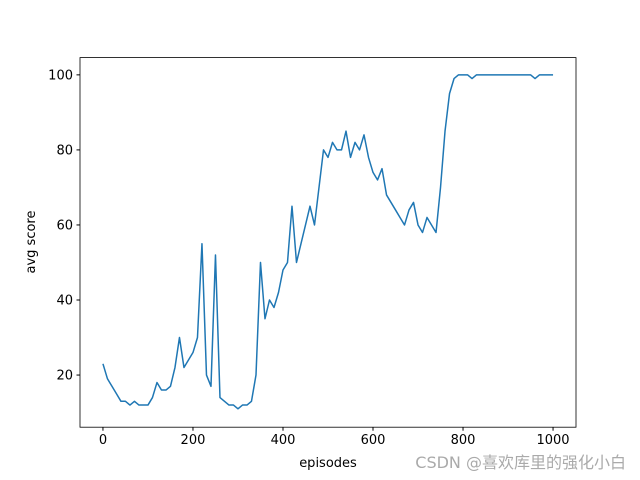 This screenshot has width=640, height=480. I want to click on y-tick-label: 20, so click(64, 376).